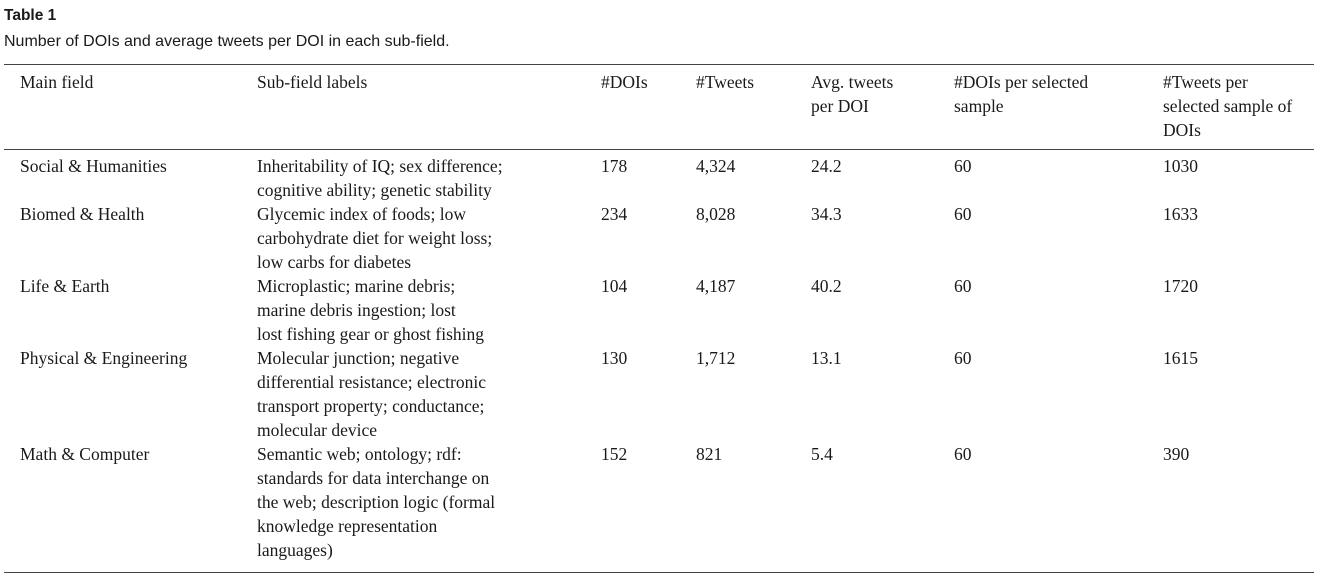  I want to click on header-tweets-selected-line: DOIs, so click(1182, 130).